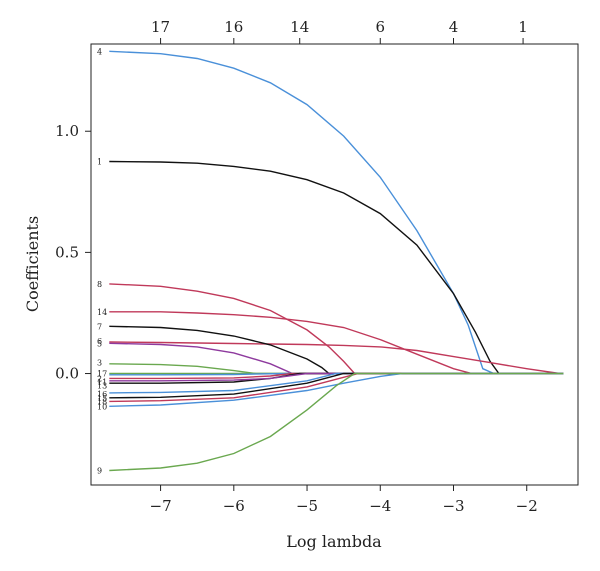 This screenshot has width=600, height=571. I want to click on y-axis-title: Coefficients, so click(32, 264).